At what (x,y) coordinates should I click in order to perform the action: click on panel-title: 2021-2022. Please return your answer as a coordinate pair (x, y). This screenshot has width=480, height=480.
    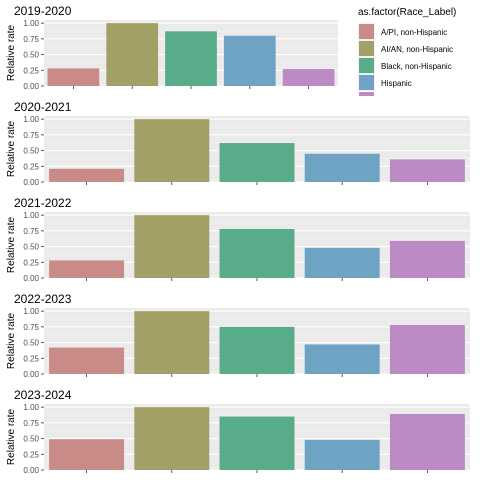
    Looking at the image, I should click on (43, 203).